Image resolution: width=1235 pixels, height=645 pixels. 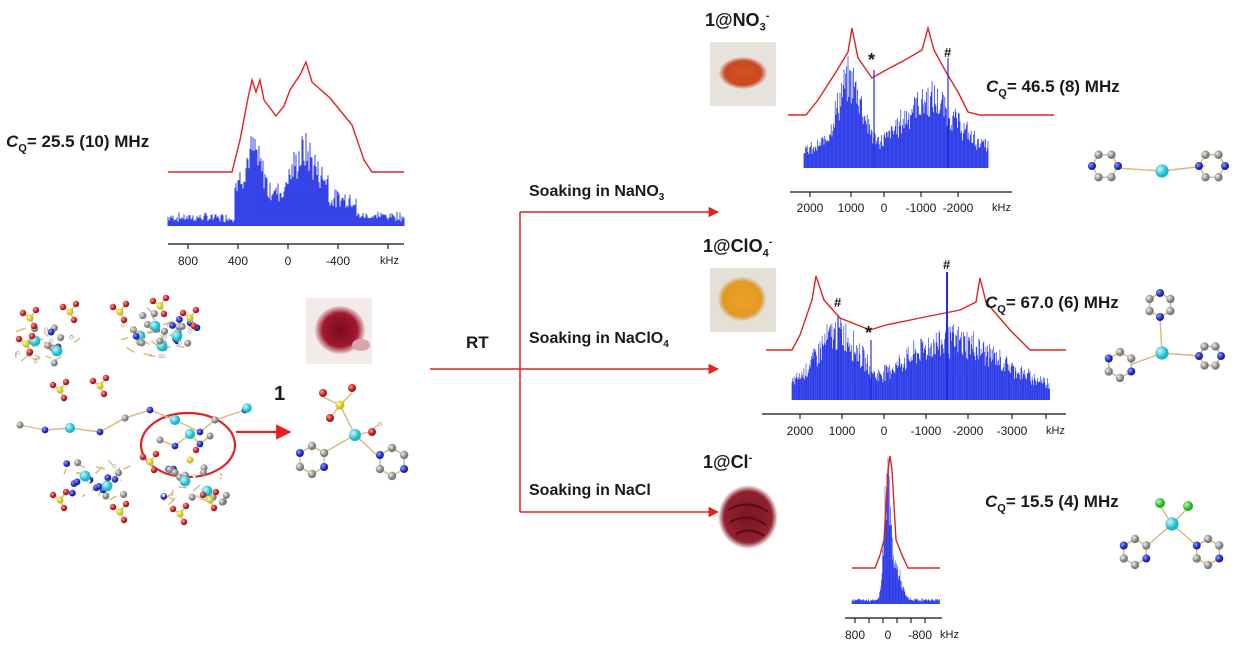 What do you see at coordinates (914, 345) in the screenshot?
I see `spectrum-perchlorate` at bounding box center [914, 345].